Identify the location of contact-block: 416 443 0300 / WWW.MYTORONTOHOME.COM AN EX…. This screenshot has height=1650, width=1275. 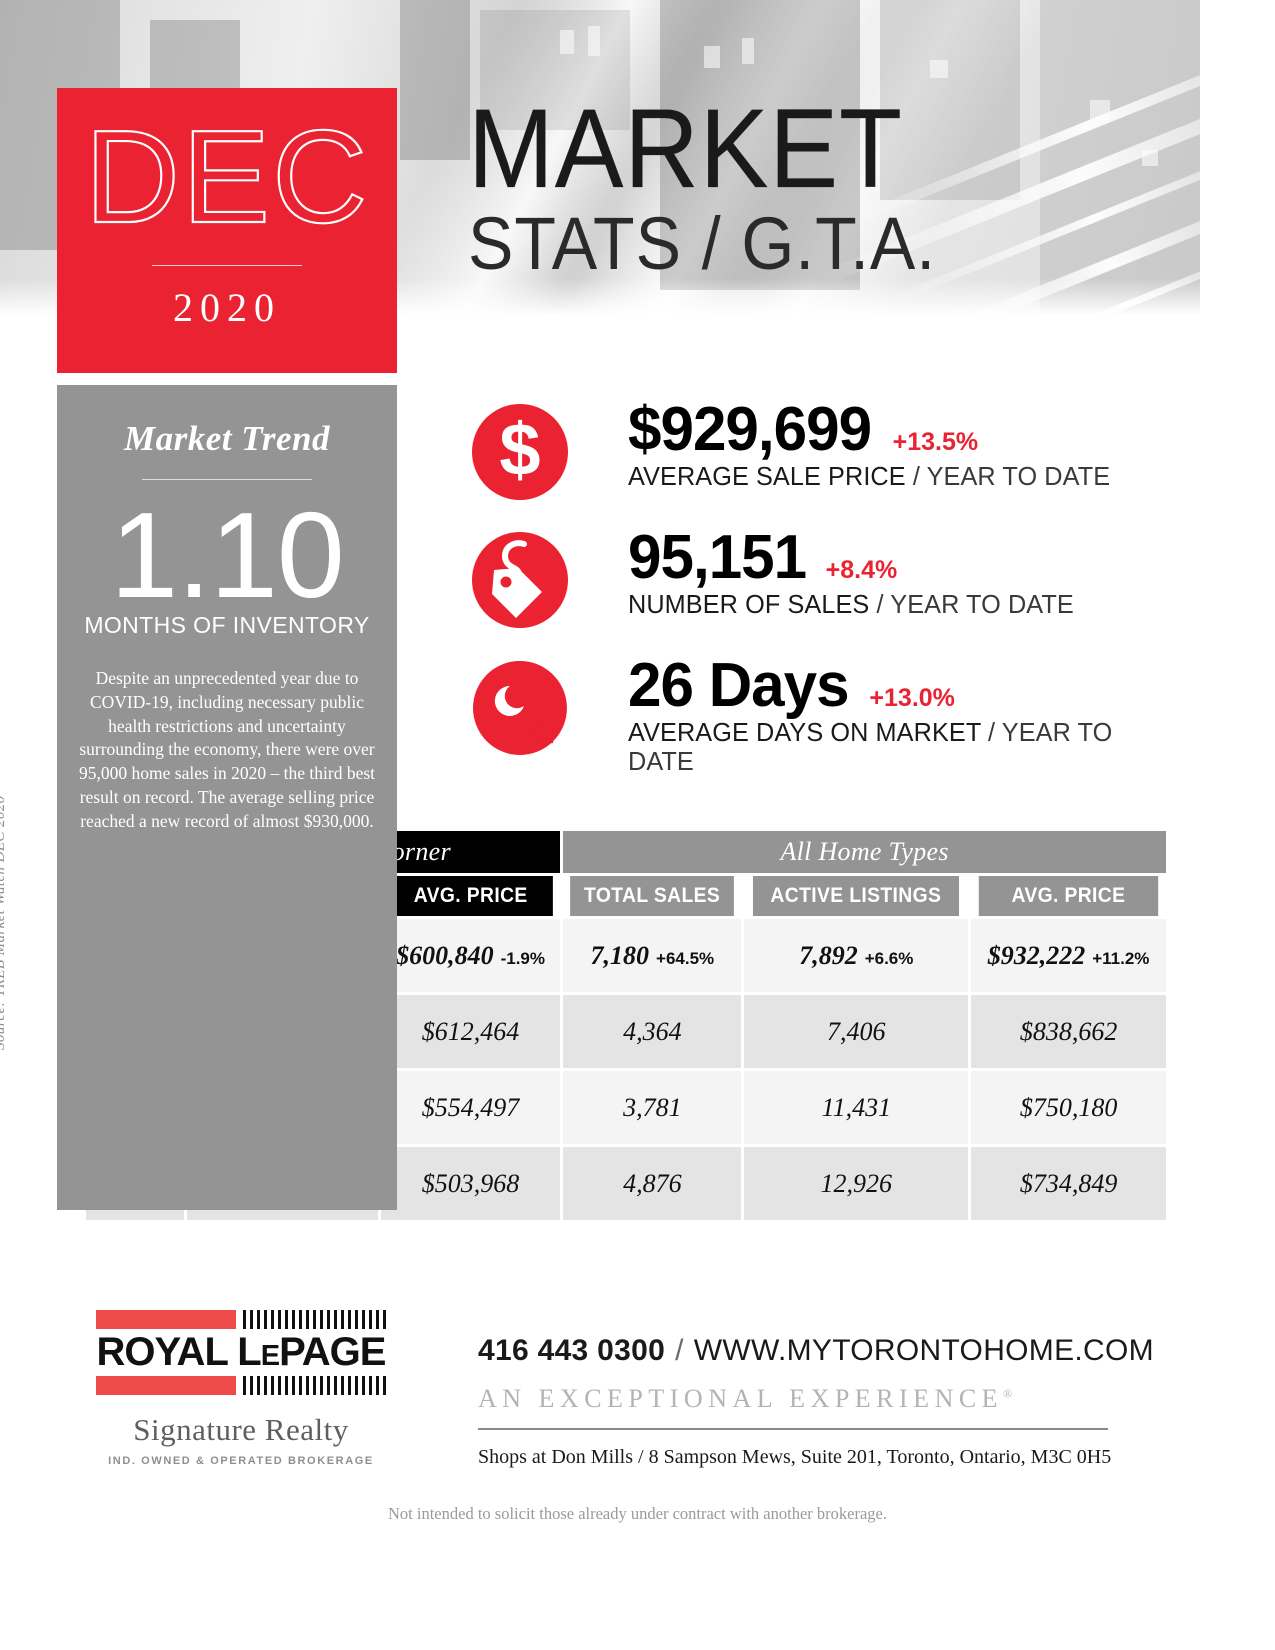
(816, 1401).